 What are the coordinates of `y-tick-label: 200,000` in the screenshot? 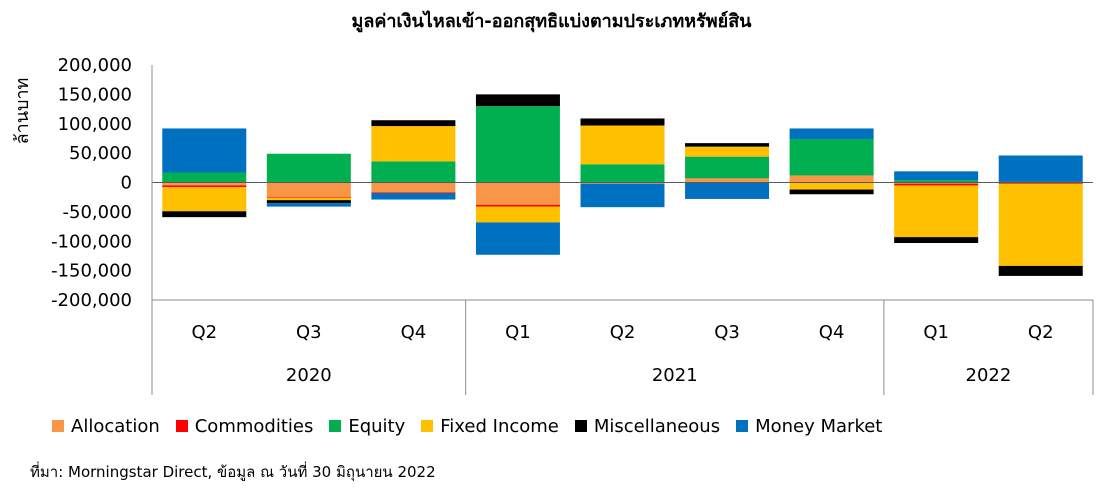 It's located at (95, 65).